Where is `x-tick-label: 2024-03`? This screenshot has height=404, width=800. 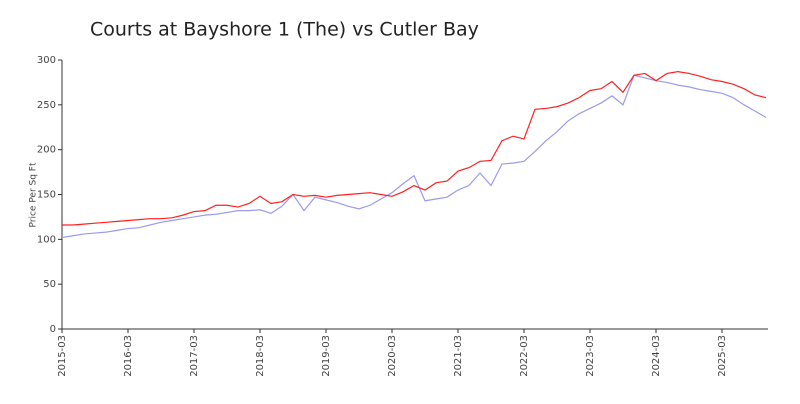
x-tick-label: 2024-03 is located at coordinates (656, 356).